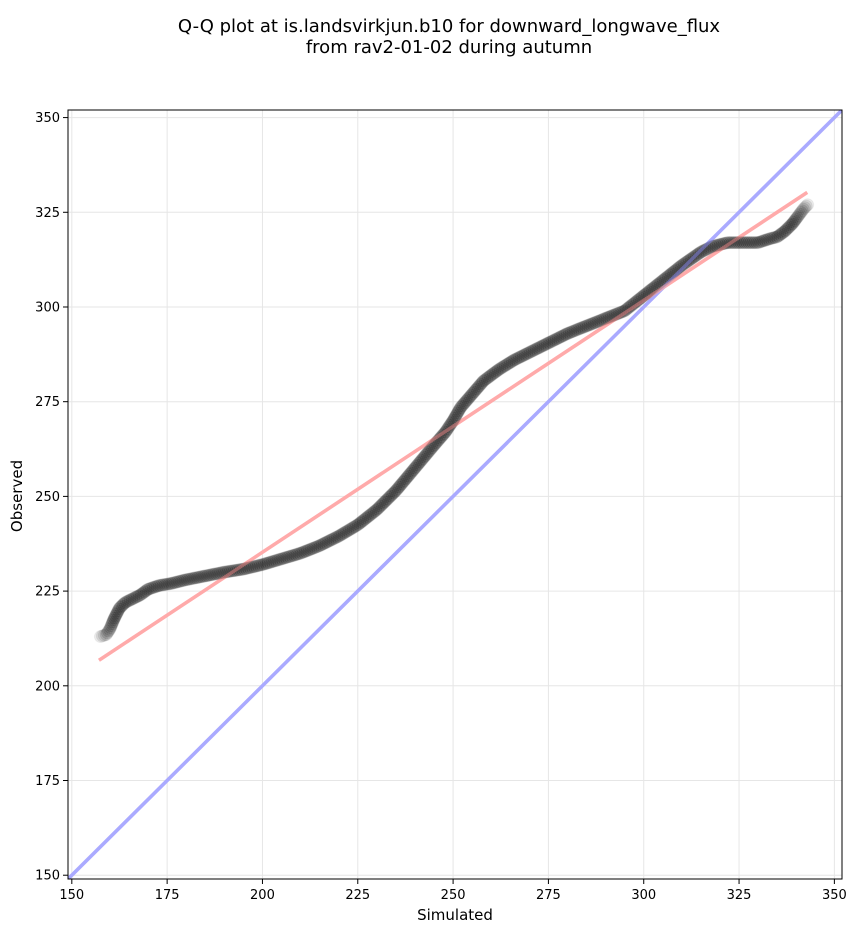 The height and width of the screenshot is (934, 858). I want to click on x-axis-label: Simulated, so click(455, 915).